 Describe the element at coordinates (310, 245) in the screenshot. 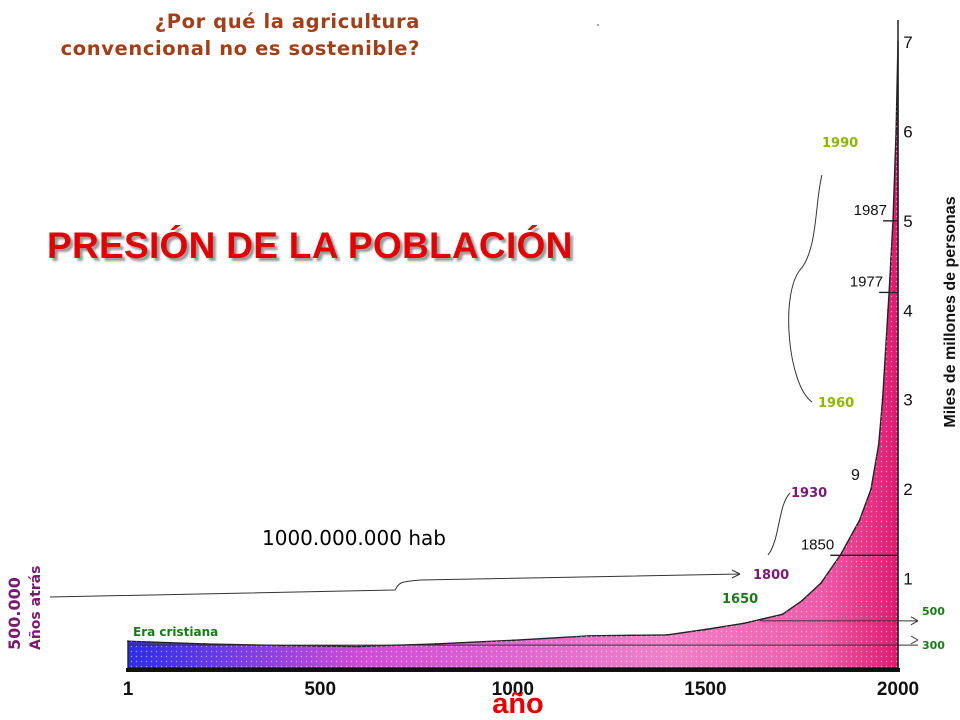

I see `headline: PRESIÓN DE LA POBLACIÓN` at that location.